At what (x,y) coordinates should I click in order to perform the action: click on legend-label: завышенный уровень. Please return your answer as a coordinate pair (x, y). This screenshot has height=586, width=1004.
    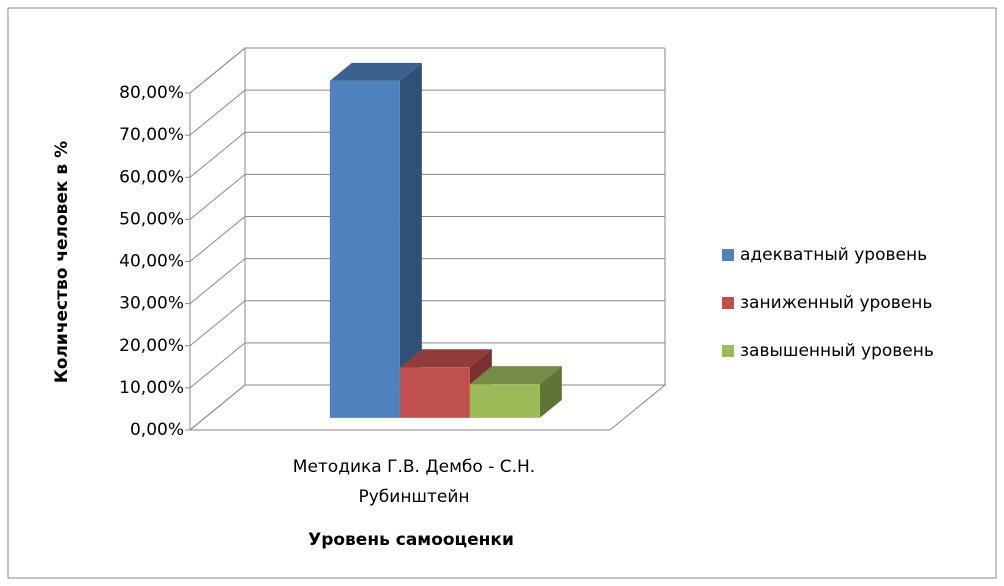
    Looking at the image, I should click on (837, 351).